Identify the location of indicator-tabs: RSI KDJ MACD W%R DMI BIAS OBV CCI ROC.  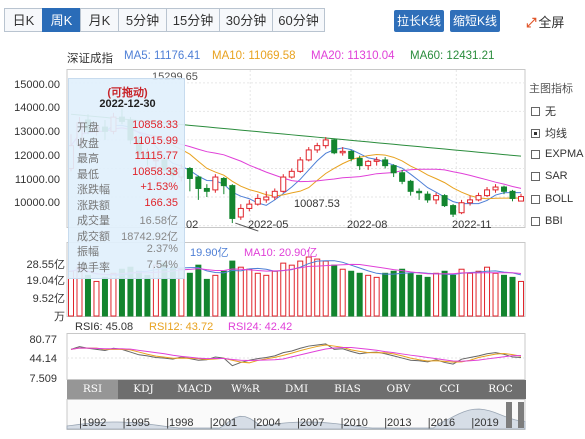
(296, 389).